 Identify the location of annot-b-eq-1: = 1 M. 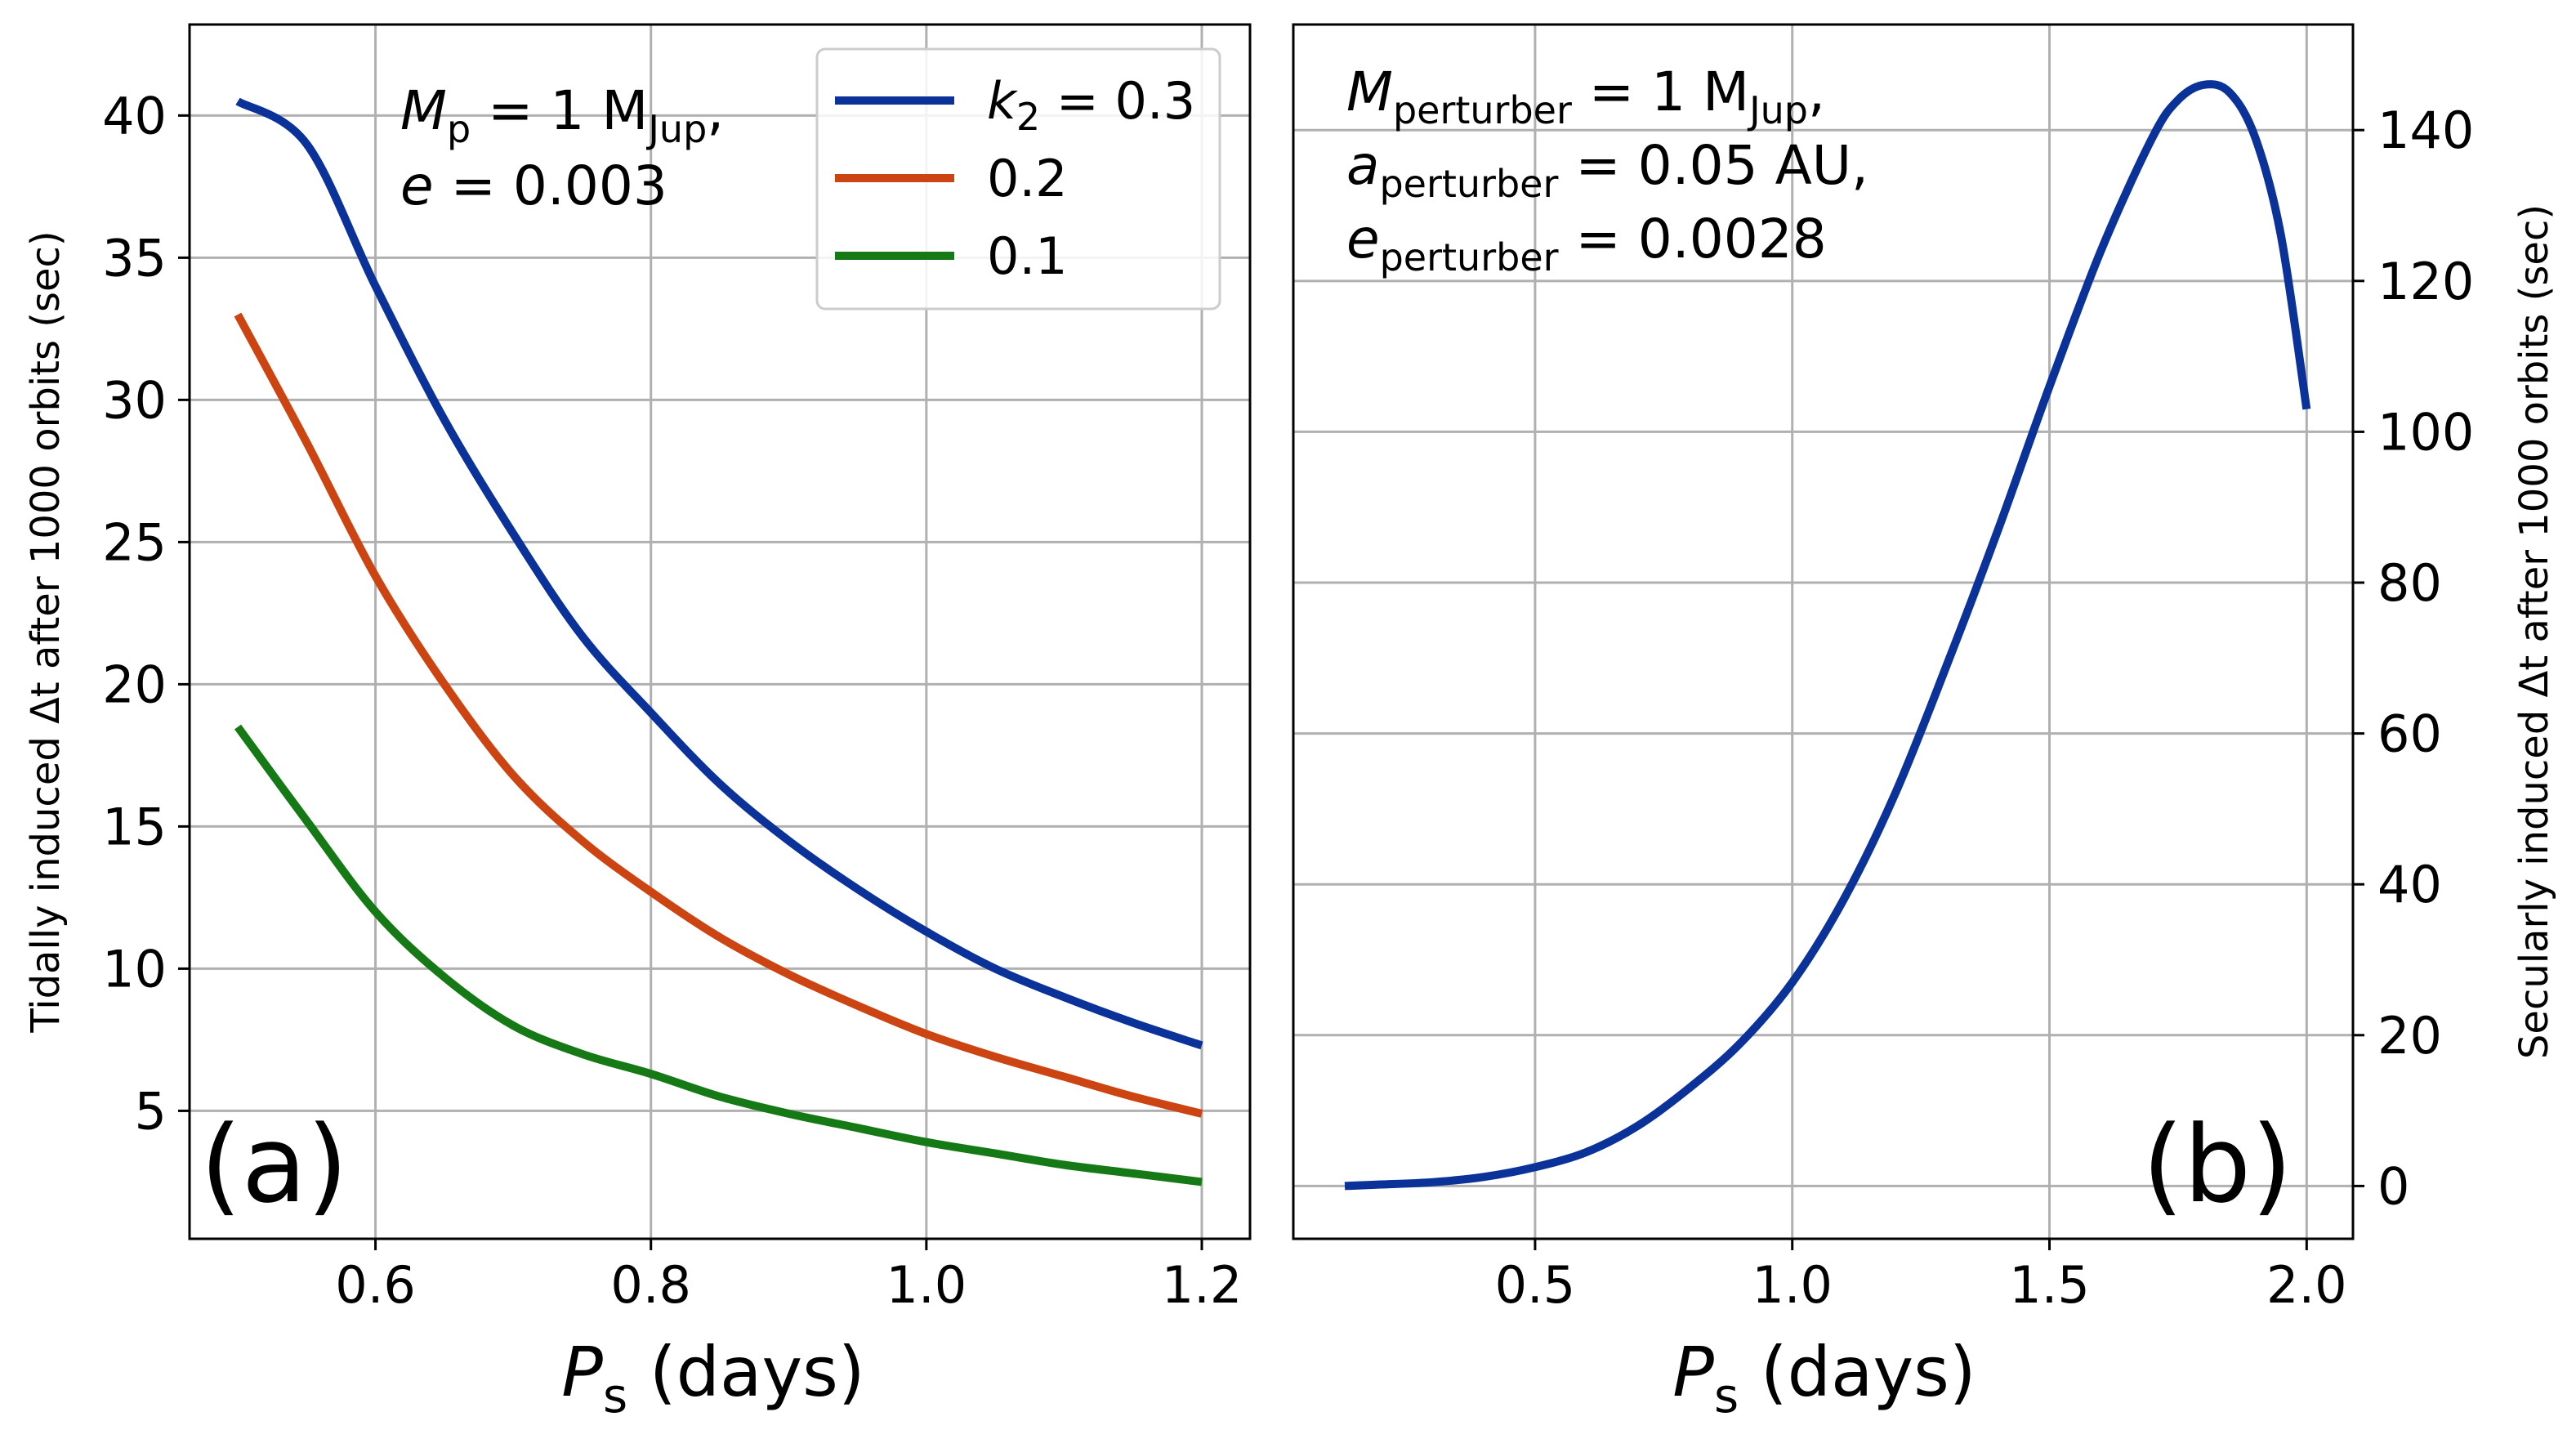
(1661, 91).